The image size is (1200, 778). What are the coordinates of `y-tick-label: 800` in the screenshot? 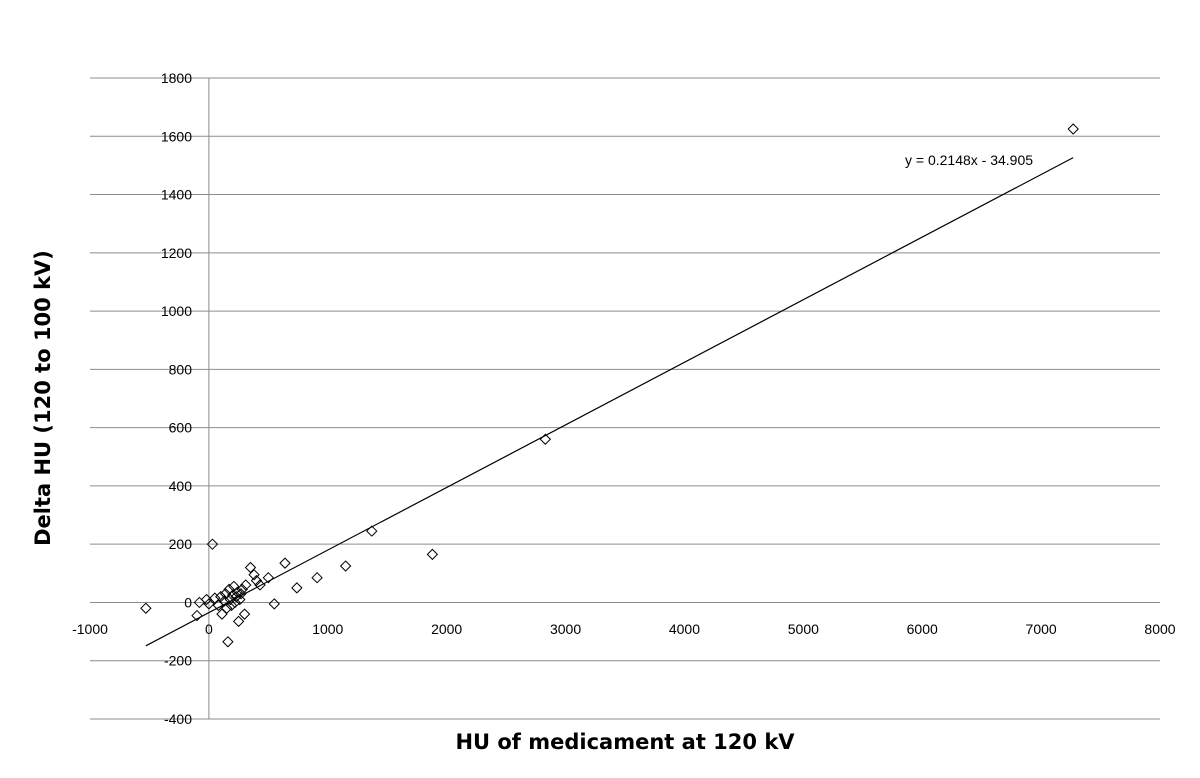 It's located at (181, 369).